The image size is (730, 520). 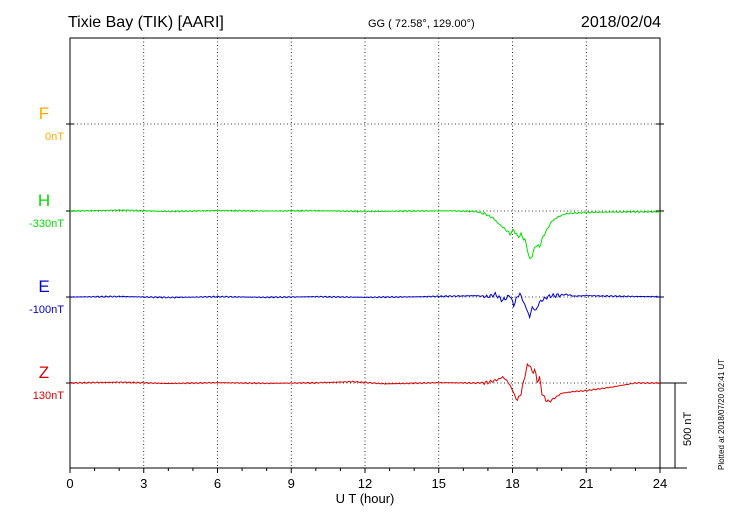 What do you see at coordinates (69, 483) in the screenshot?
I see `x-tick-label: 0` at bounding box center [69, 483].